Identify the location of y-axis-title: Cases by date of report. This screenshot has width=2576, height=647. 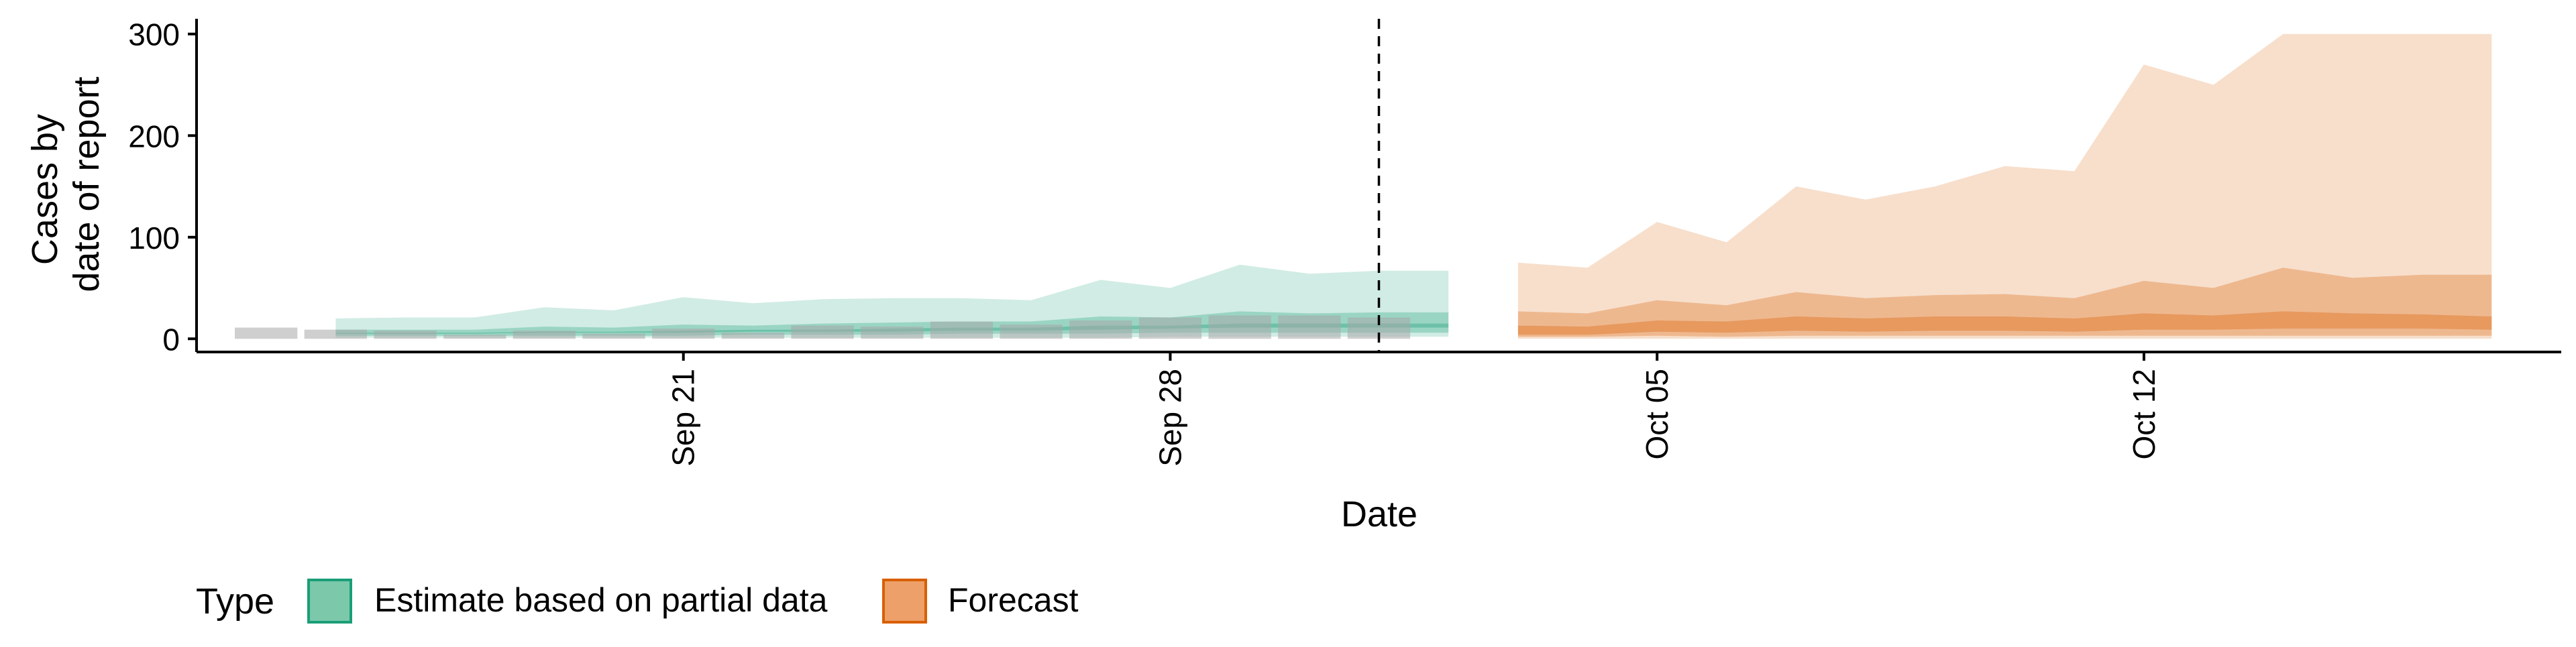
(66, 184).